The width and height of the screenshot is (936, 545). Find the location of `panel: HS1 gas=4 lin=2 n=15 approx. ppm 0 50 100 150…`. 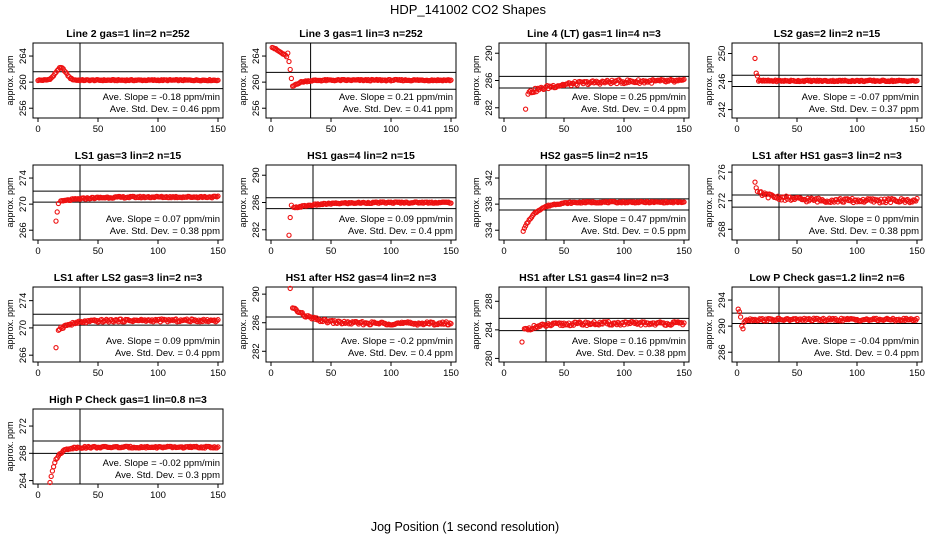

panel: HS1 gas=4 lin=2 n=15 approx. ppm 0 50 100 150… is located at coordinates (348, 203).